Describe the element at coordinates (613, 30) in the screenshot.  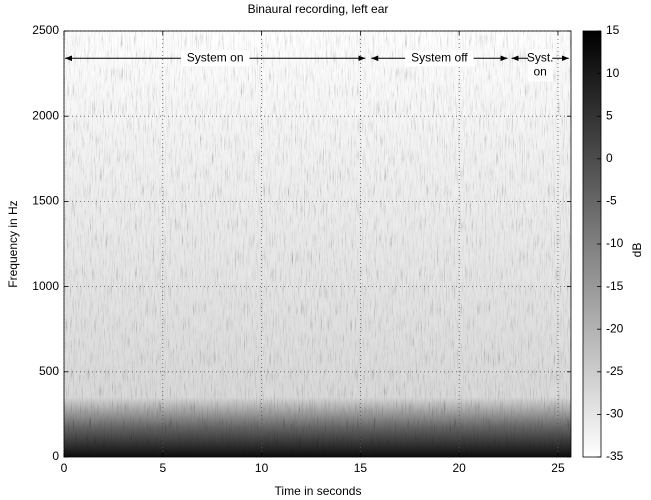
I see `colorbar-tick-label: 15` at that location.